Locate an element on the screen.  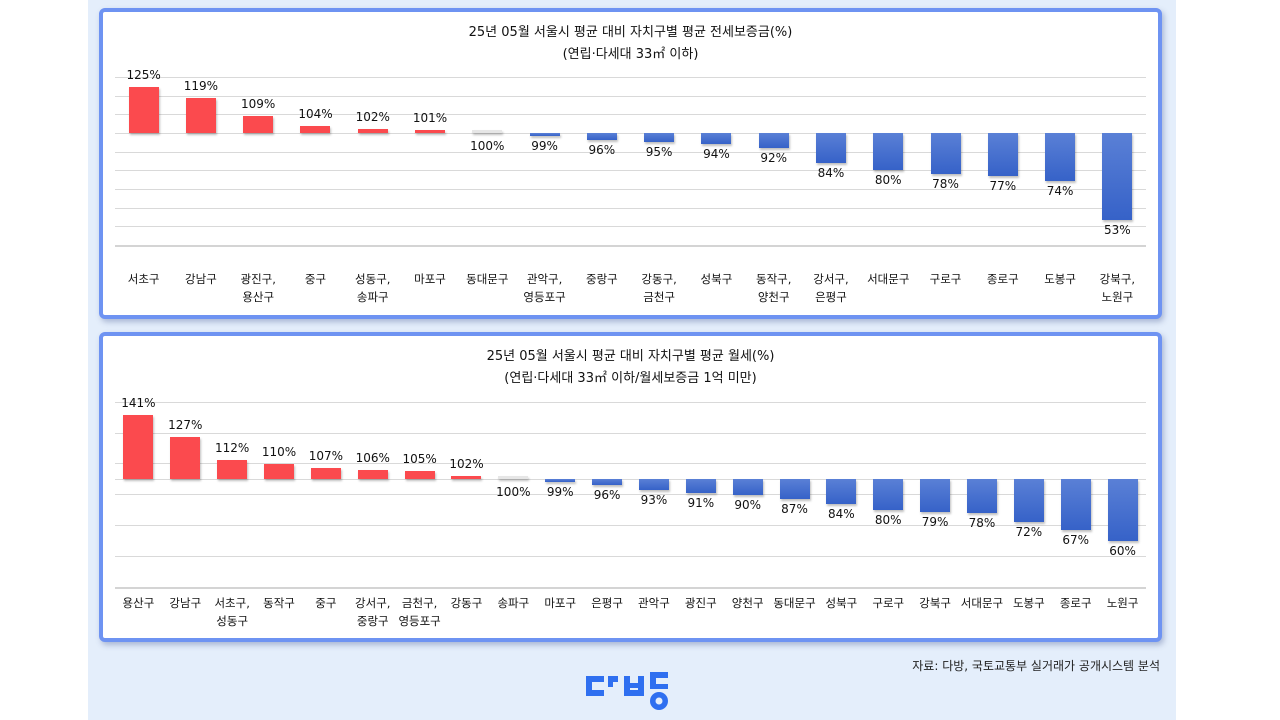
value-label: 87% is located at coordinates (794, 509).